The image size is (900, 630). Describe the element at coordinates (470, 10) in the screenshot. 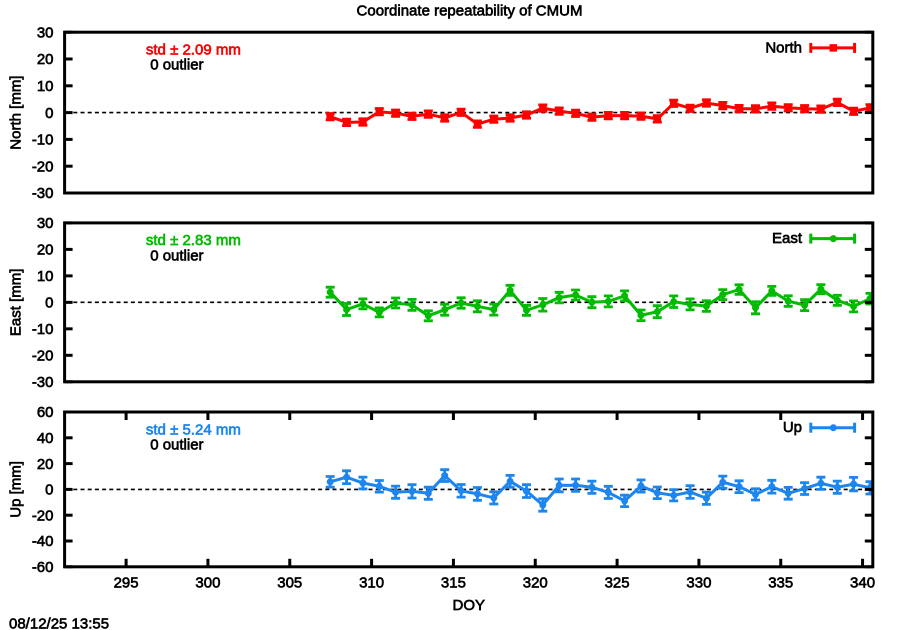

I see `svg-text:Coordinate repeatability of CM: Coordinate repeatability of CMUM` at that location.